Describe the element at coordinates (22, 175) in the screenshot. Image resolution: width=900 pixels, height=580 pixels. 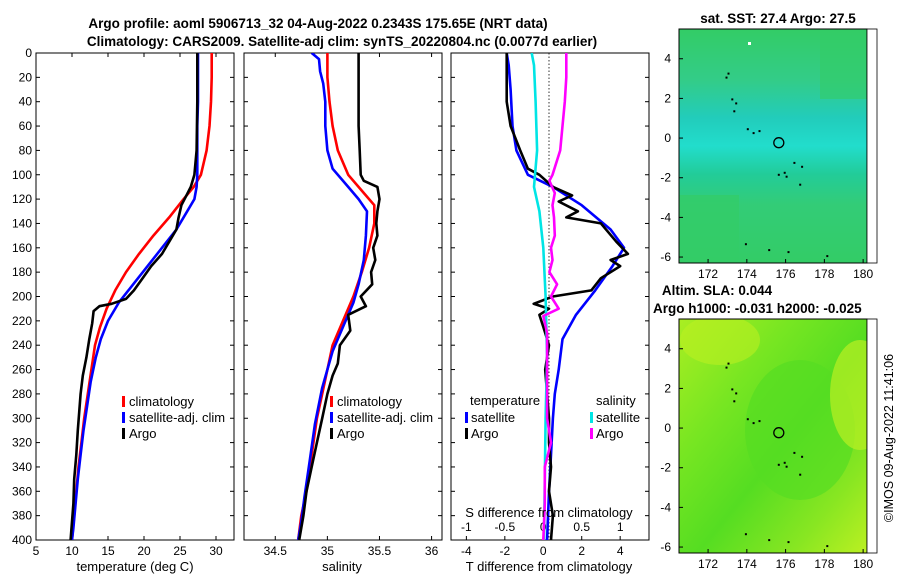
I see `y-tick-label: 100` at that location.